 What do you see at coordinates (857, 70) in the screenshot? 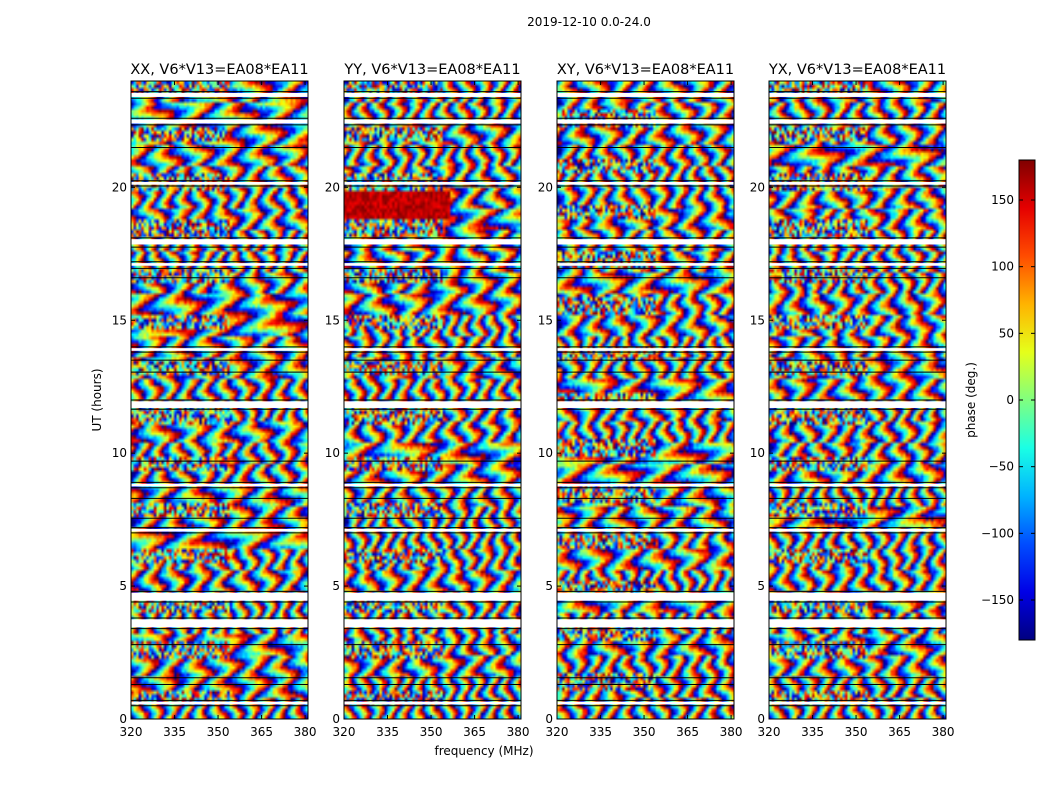
I see `panel-title: YX, V6*V13=EA08*EA11` at bounding box center [857, 70].